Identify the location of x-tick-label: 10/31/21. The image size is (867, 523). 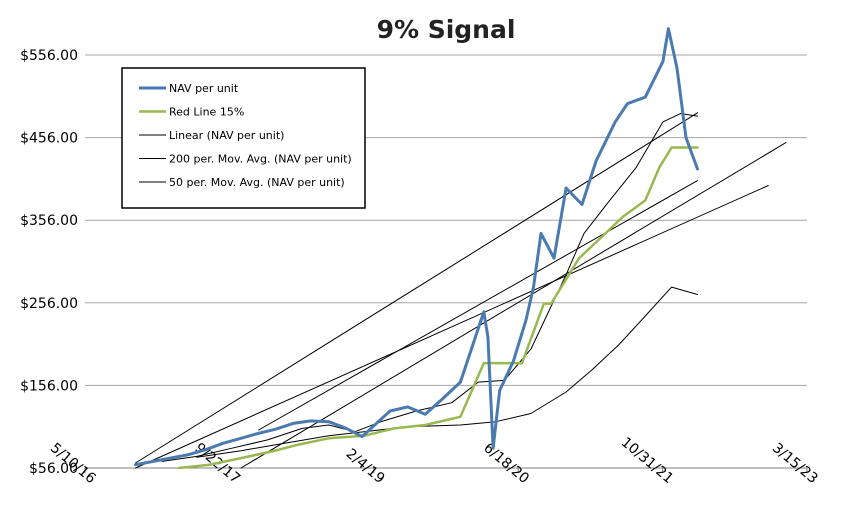
(647, 460).